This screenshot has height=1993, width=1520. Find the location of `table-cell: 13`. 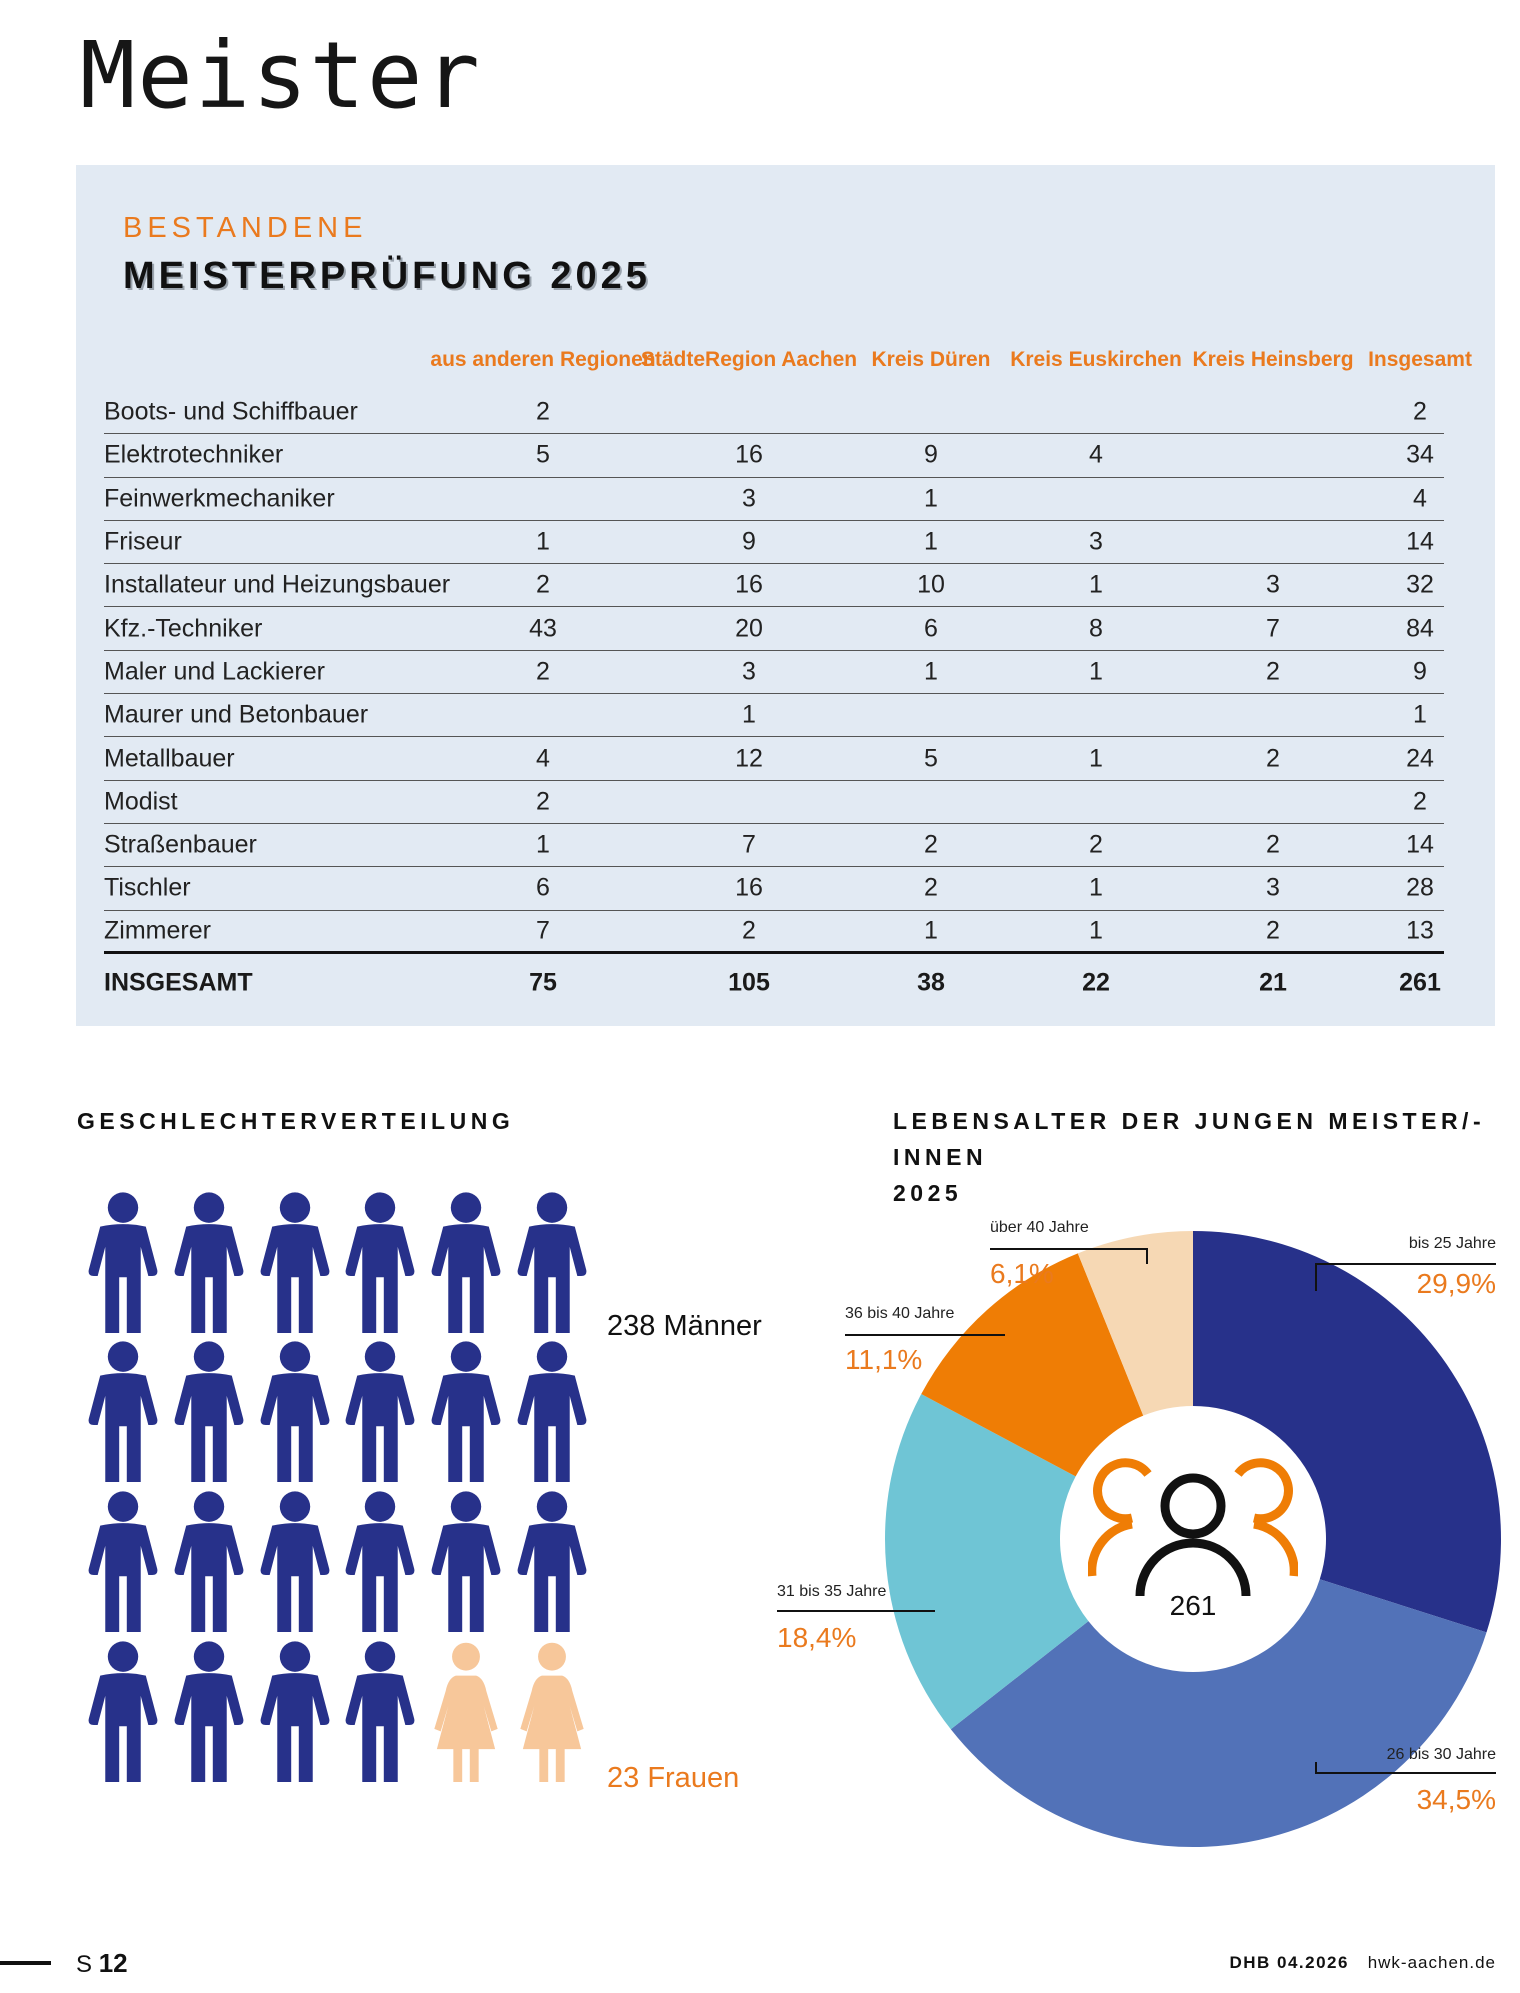

table-cell: 13 is located at coordinates (1420, 930).